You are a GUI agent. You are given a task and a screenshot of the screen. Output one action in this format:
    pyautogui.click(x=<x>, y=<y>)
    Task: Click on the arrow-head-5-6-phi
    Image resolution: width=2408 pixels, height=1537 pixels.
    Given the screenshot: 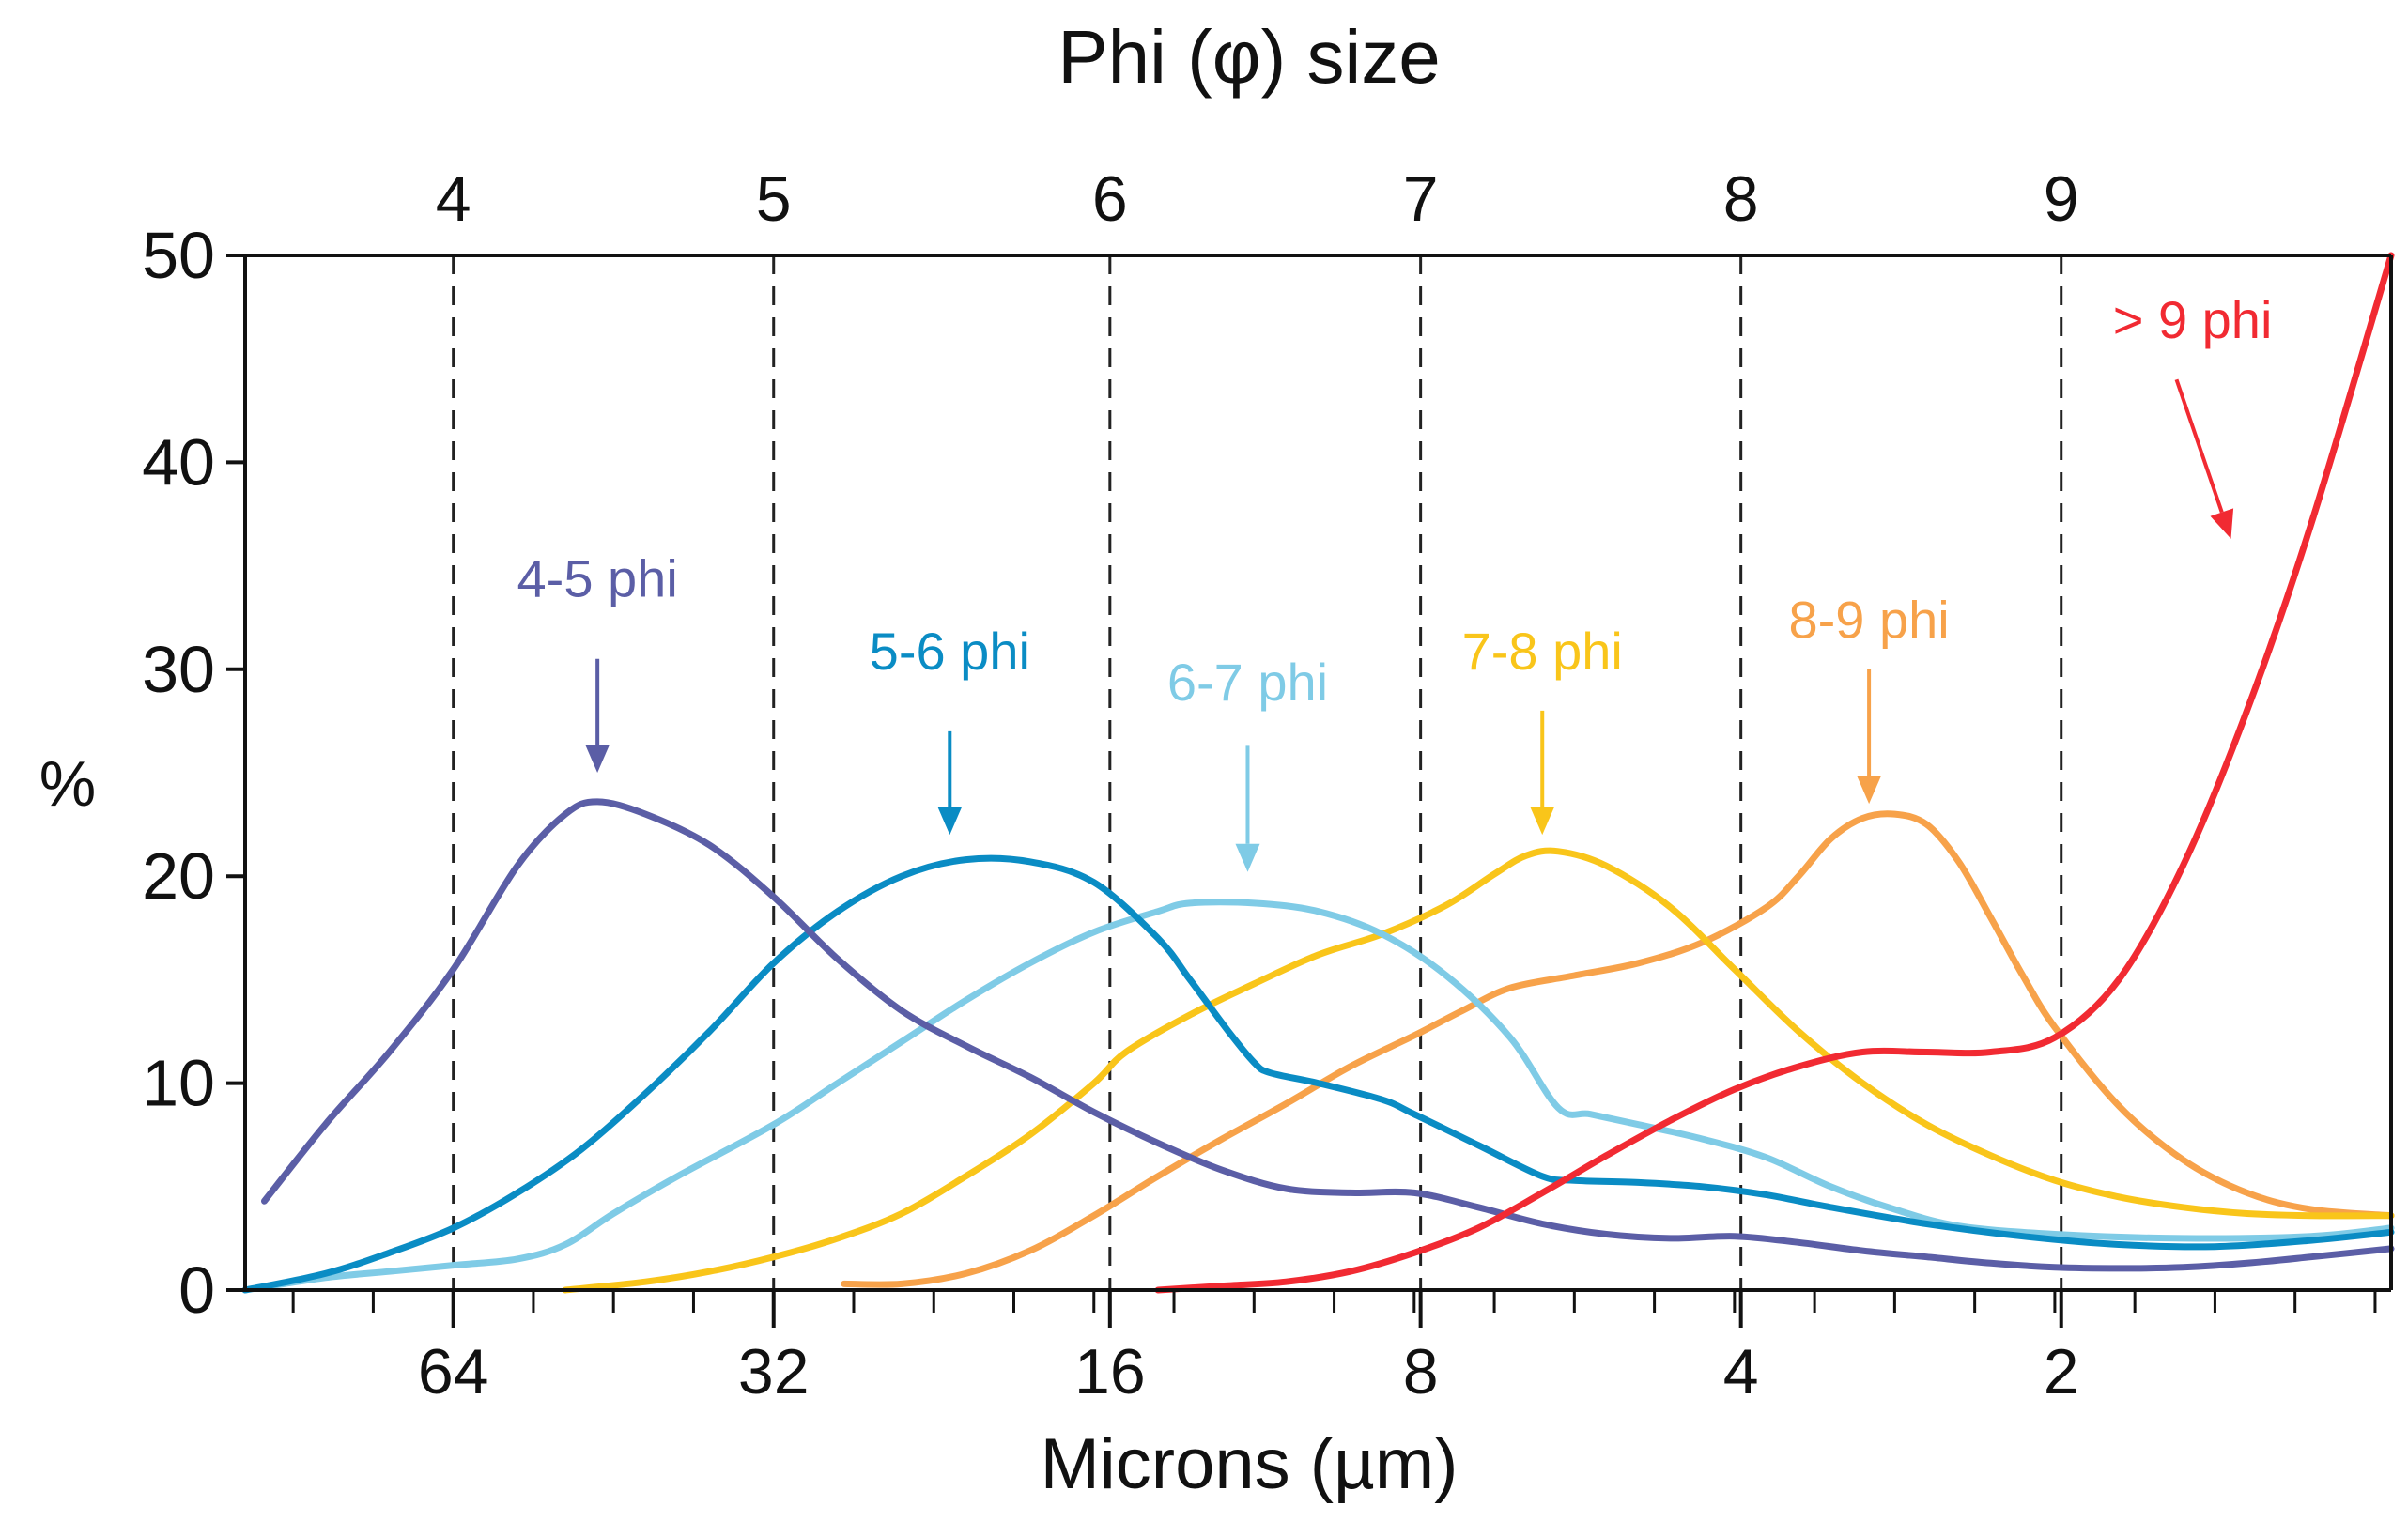 What is the action you would take?
    pyautogui.click(x=950, y=821)
    